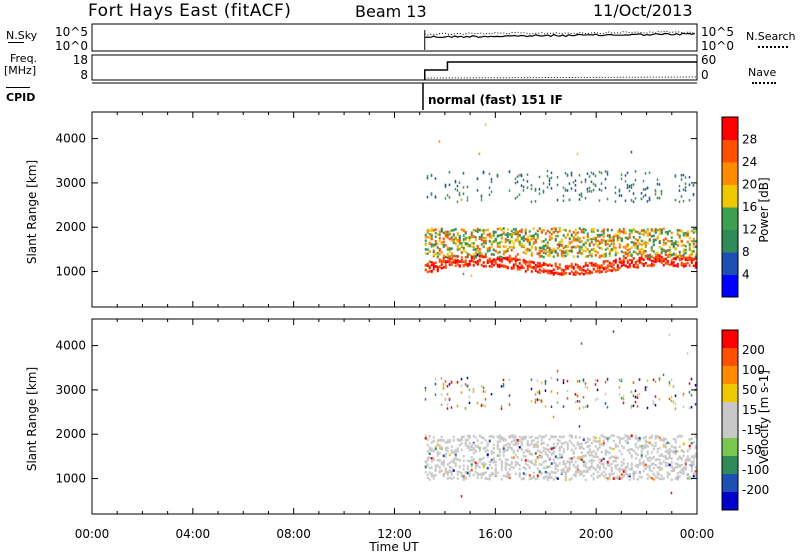 This screenshot has width=800, height=554. What do you see at coordinates (730, 483) in the screenshot?
I see `colorbar-swatch` at bounding box center [730, 483].